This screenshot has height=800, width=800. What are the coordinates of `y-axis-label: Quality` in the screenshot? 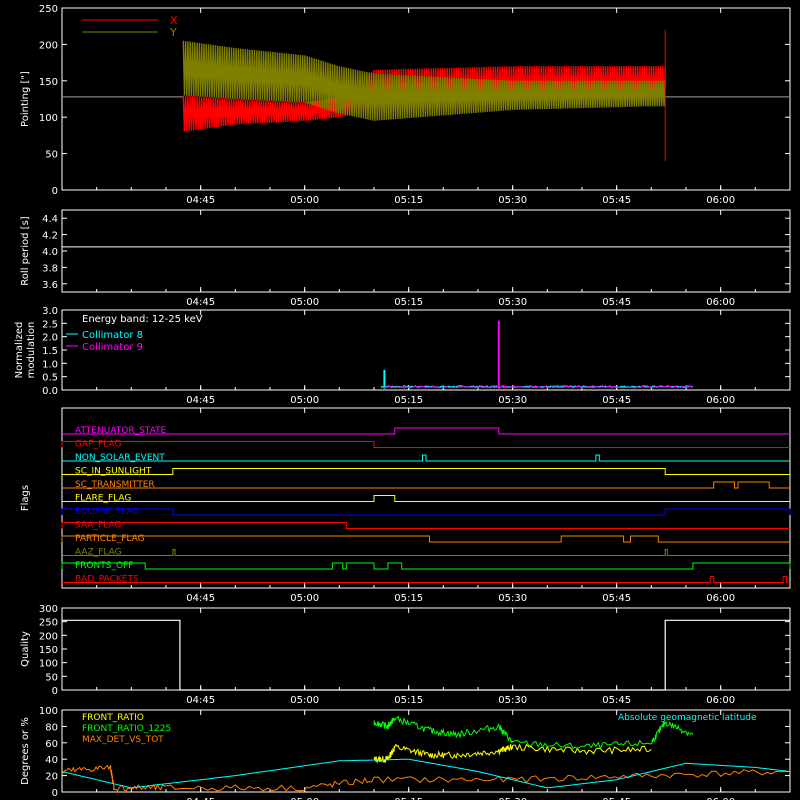 It's located at (25, 649).